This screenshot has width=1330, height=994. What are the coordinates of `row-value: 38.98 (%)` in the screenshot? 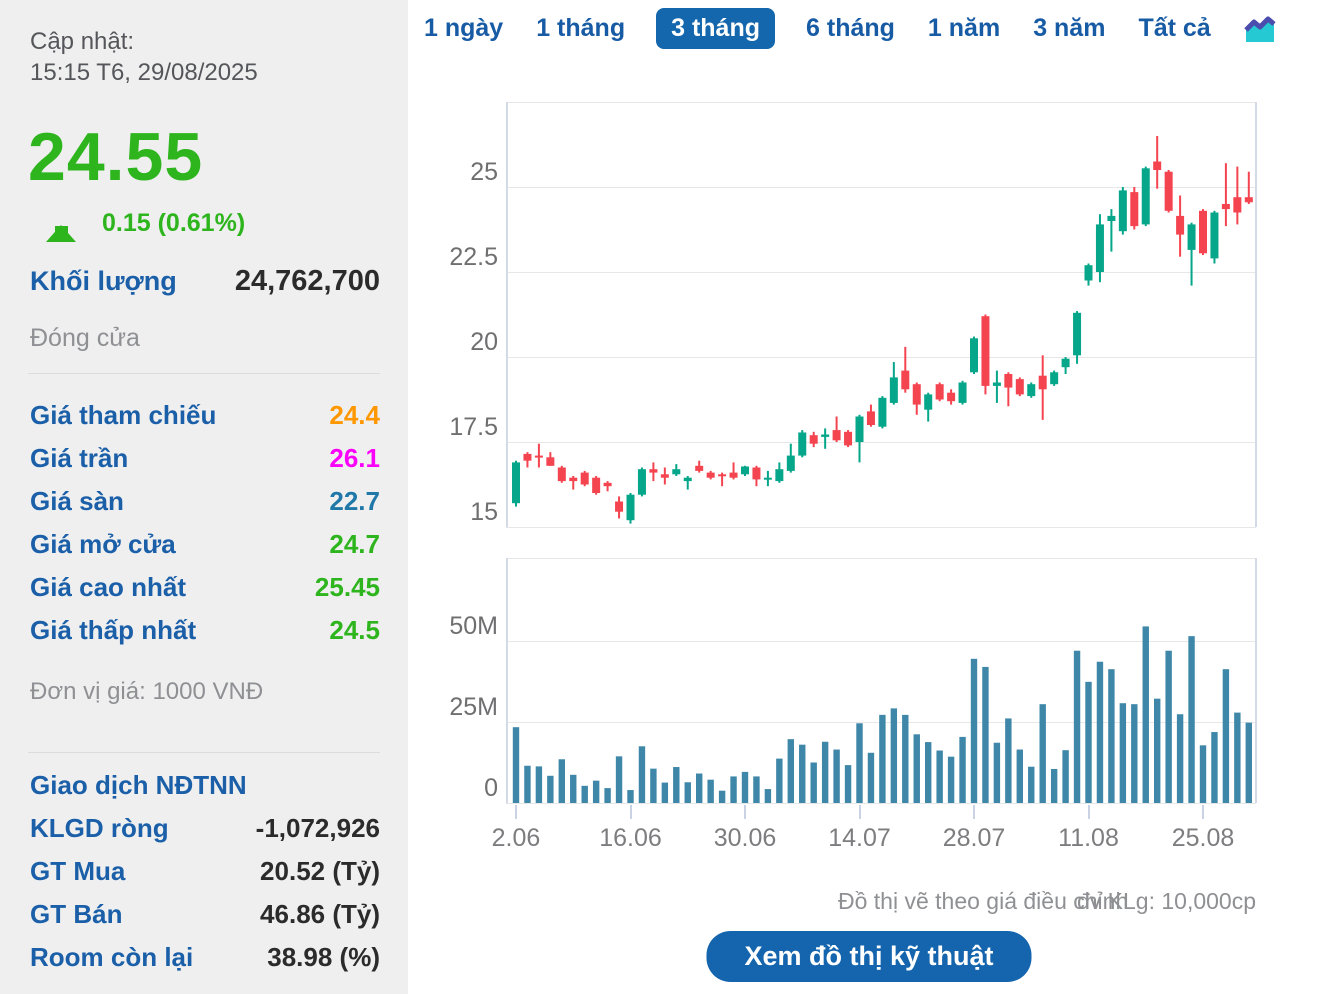 It's located at (323, 957).